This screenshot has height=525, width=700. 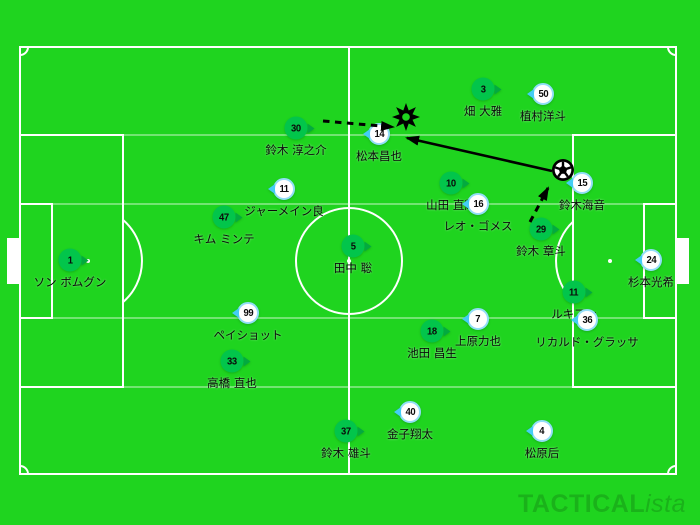 What do you see at coordinates (651, 282) in the screenshot?
I see `player-name-label: 杉本光希` at bounding box center [651, 282].